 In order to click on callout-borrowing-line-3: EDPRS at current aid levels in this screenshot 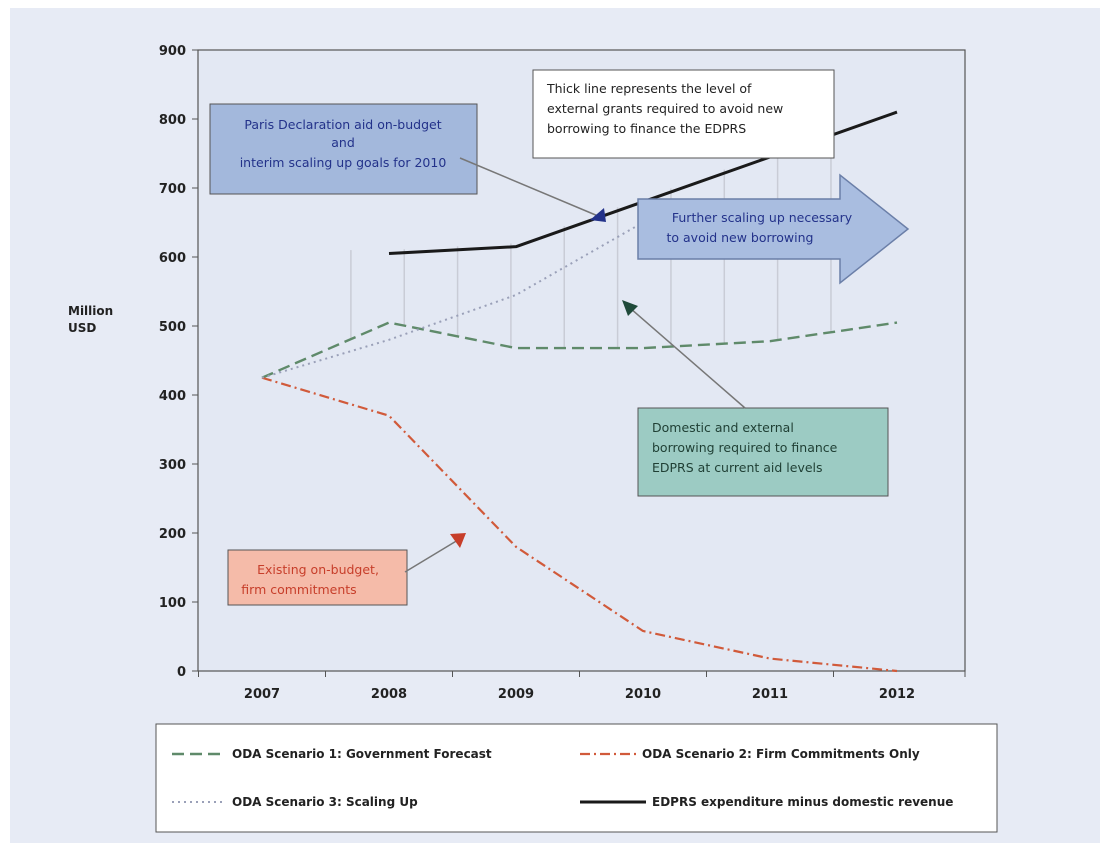, I will do `click(737, 467)`.